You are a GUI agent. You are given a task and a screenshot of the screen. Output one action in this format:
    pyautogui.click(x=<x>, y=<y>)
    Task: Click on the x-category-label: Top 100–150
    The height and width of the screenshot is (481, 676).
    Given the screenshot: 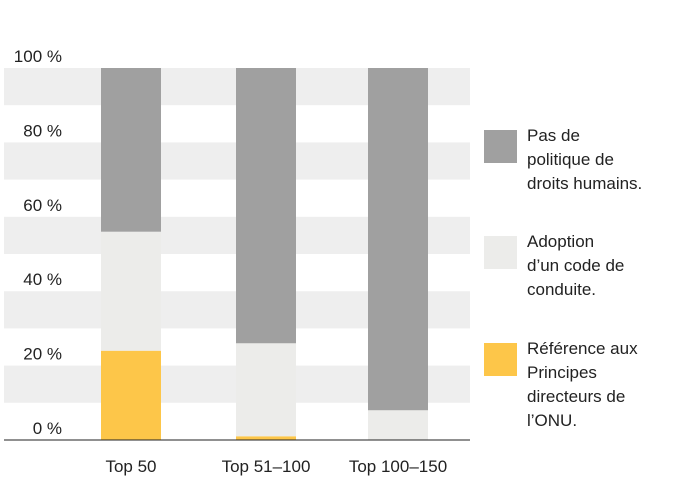 What is the action you would take?
    pyautogui.click(x=398, y=466)
    